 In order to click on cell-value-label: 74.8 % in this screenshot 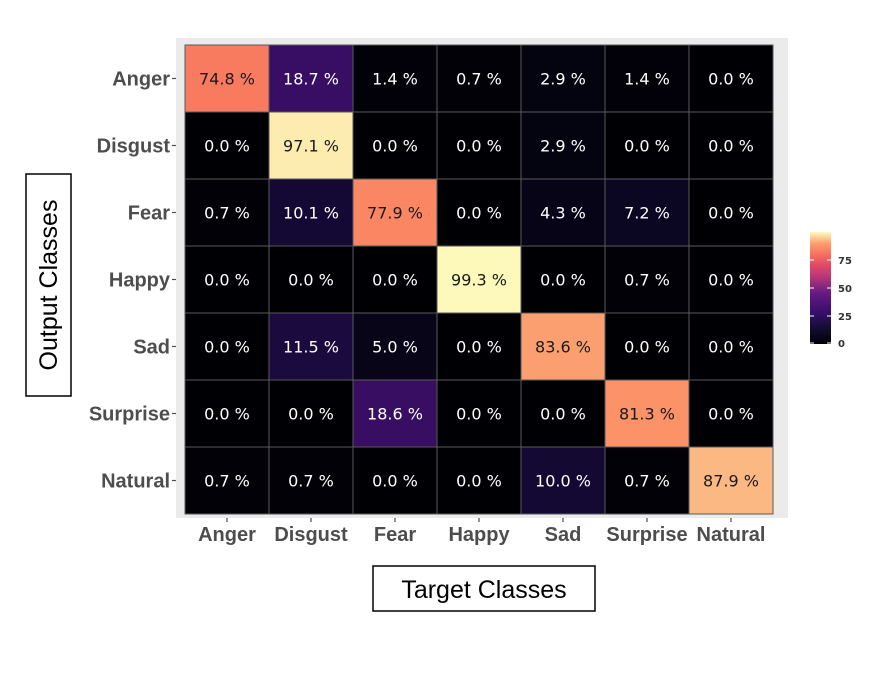, I will do `click(227, 79)`.